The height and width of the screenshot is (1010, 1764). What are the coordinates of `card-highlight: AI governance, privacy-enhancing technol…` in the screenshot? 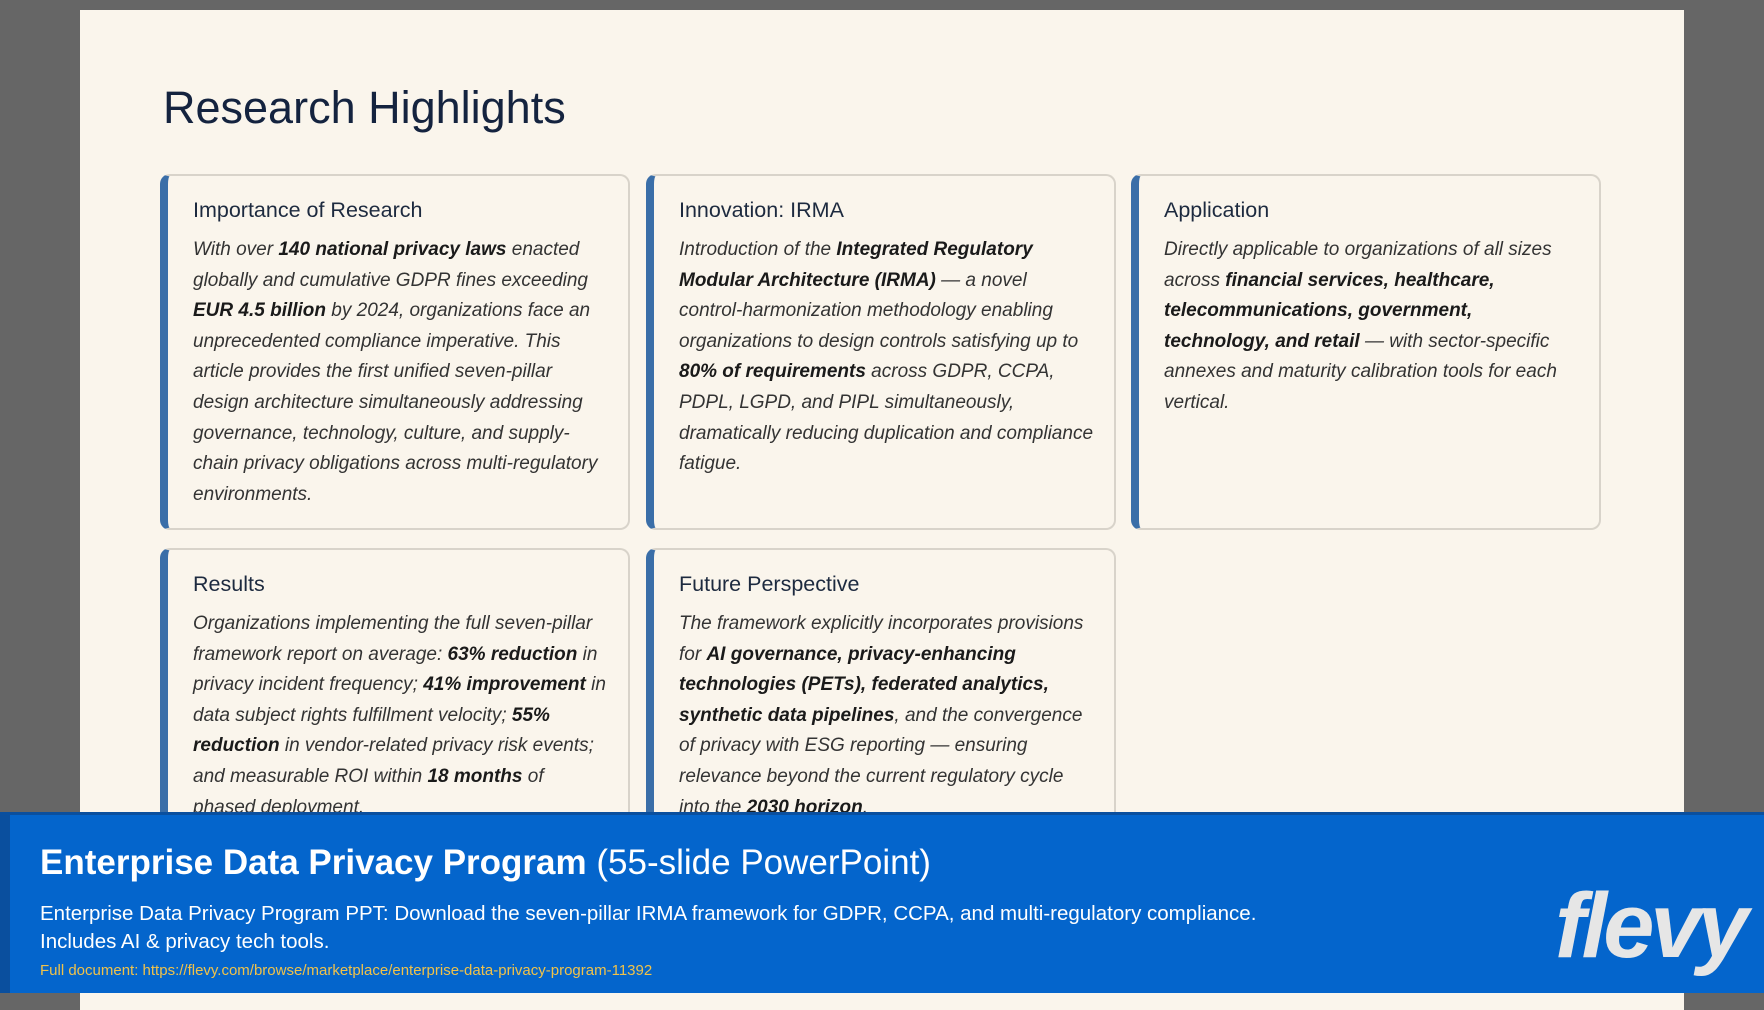 It's located at (864, 684).